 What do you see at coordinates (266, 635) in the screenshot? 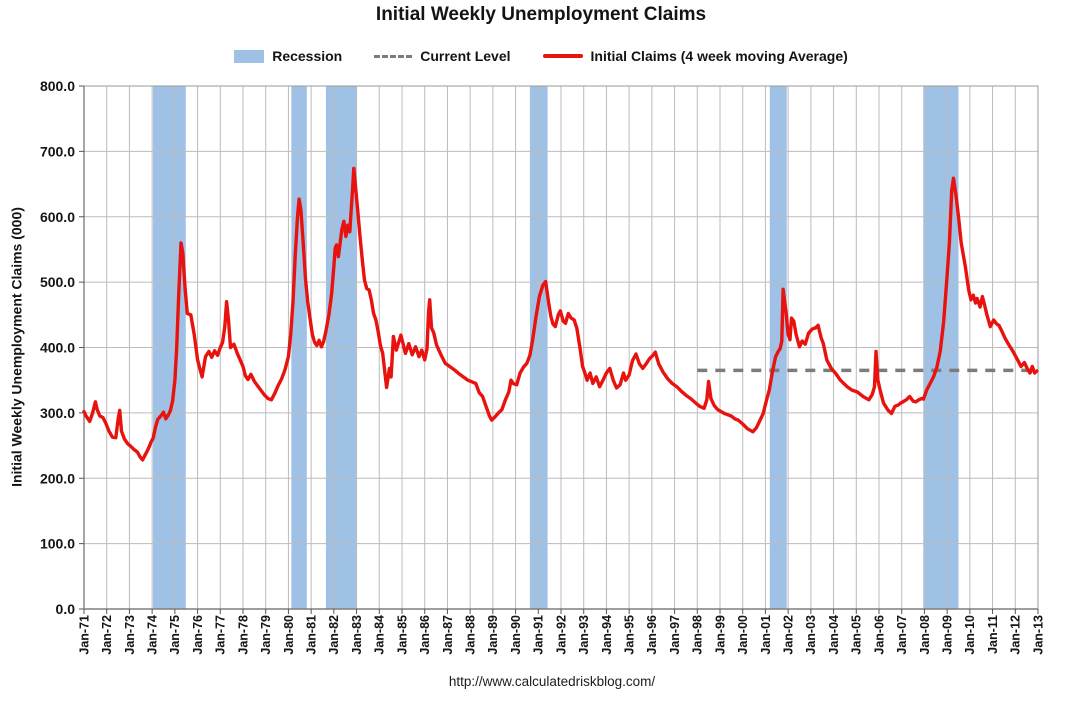
I see `x-tick-label: Jan-79` at bounding box center [266, 635].